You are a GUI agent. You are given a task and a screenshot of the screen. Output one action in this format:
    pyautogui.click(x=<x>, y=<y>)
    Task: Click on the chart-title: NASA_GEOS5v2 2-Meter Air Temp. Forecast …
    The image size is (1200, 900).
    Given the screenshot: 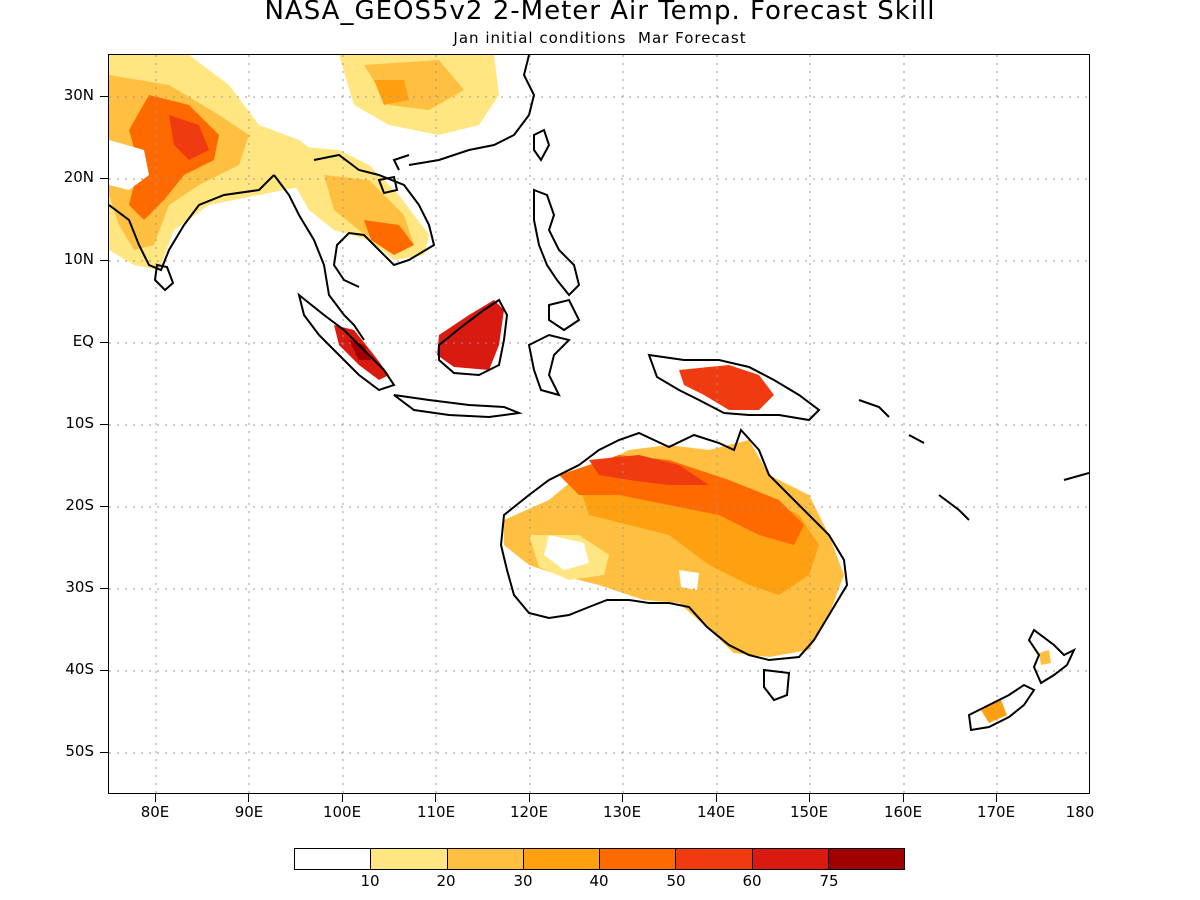 What is the action you would take?
    pyautogui.click(x=600, y=13)
    